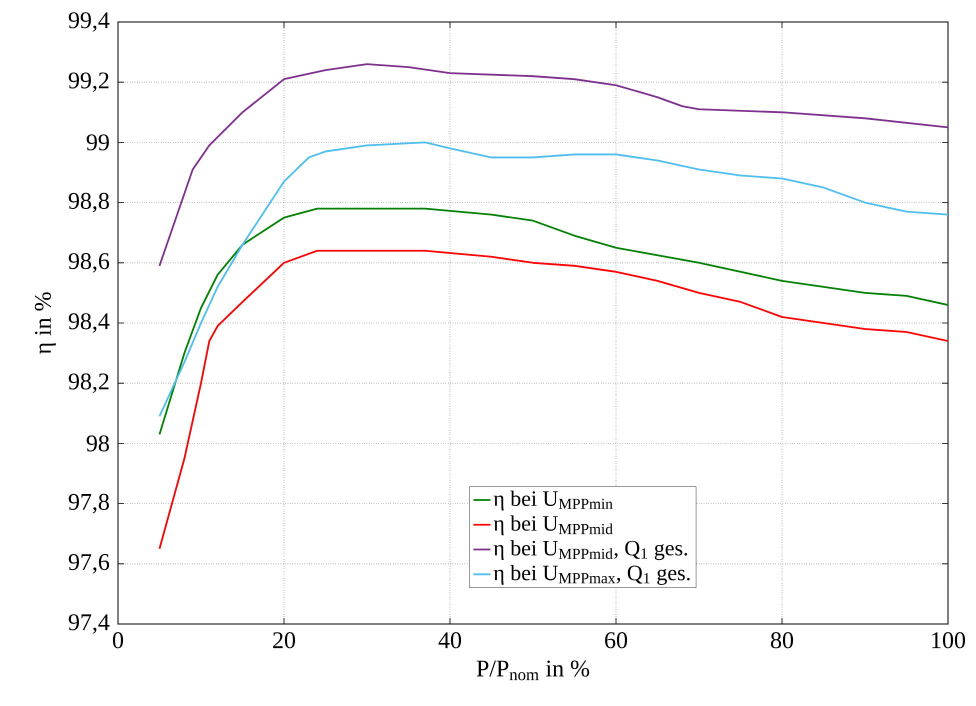 This screenshot has height=706, width=976. What do you see at coordinates (89, 263) in the screenshot?
I see `y-tick-label: 98,6` at bounding box center [89, 263].